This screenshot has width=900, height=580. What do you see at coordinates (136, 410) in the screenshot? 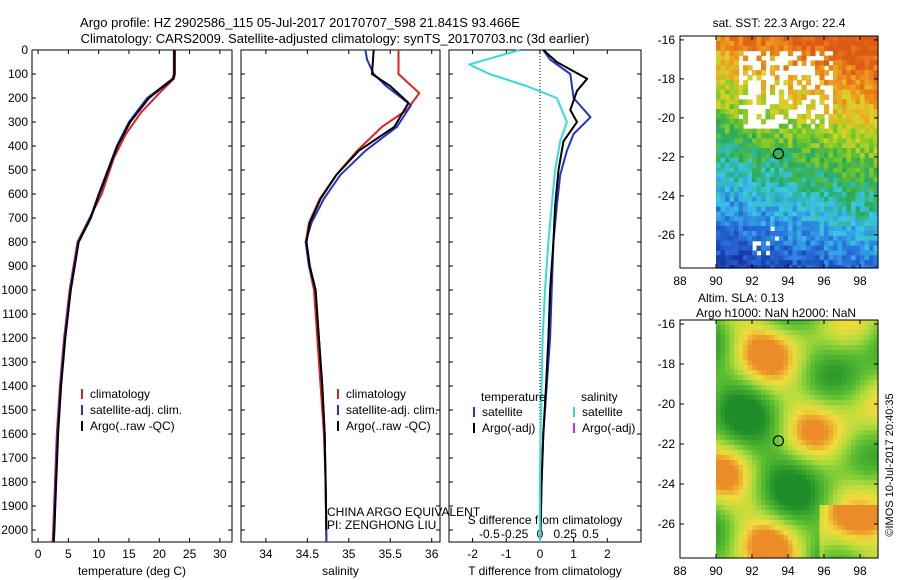
I see `legend-entry: satellite-adj. clim.` at bounding box center [136, 410].